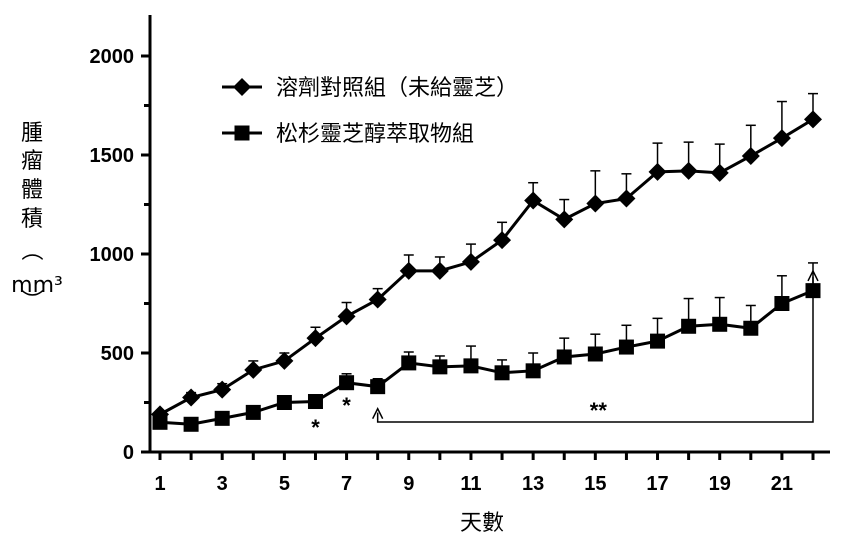 The width and height of the screenshot is (850, 548). What do you see at coordinates (30, 300) in the screenshot?
I see `y-axis-label-char: ）` at bounding box center [30, 300].